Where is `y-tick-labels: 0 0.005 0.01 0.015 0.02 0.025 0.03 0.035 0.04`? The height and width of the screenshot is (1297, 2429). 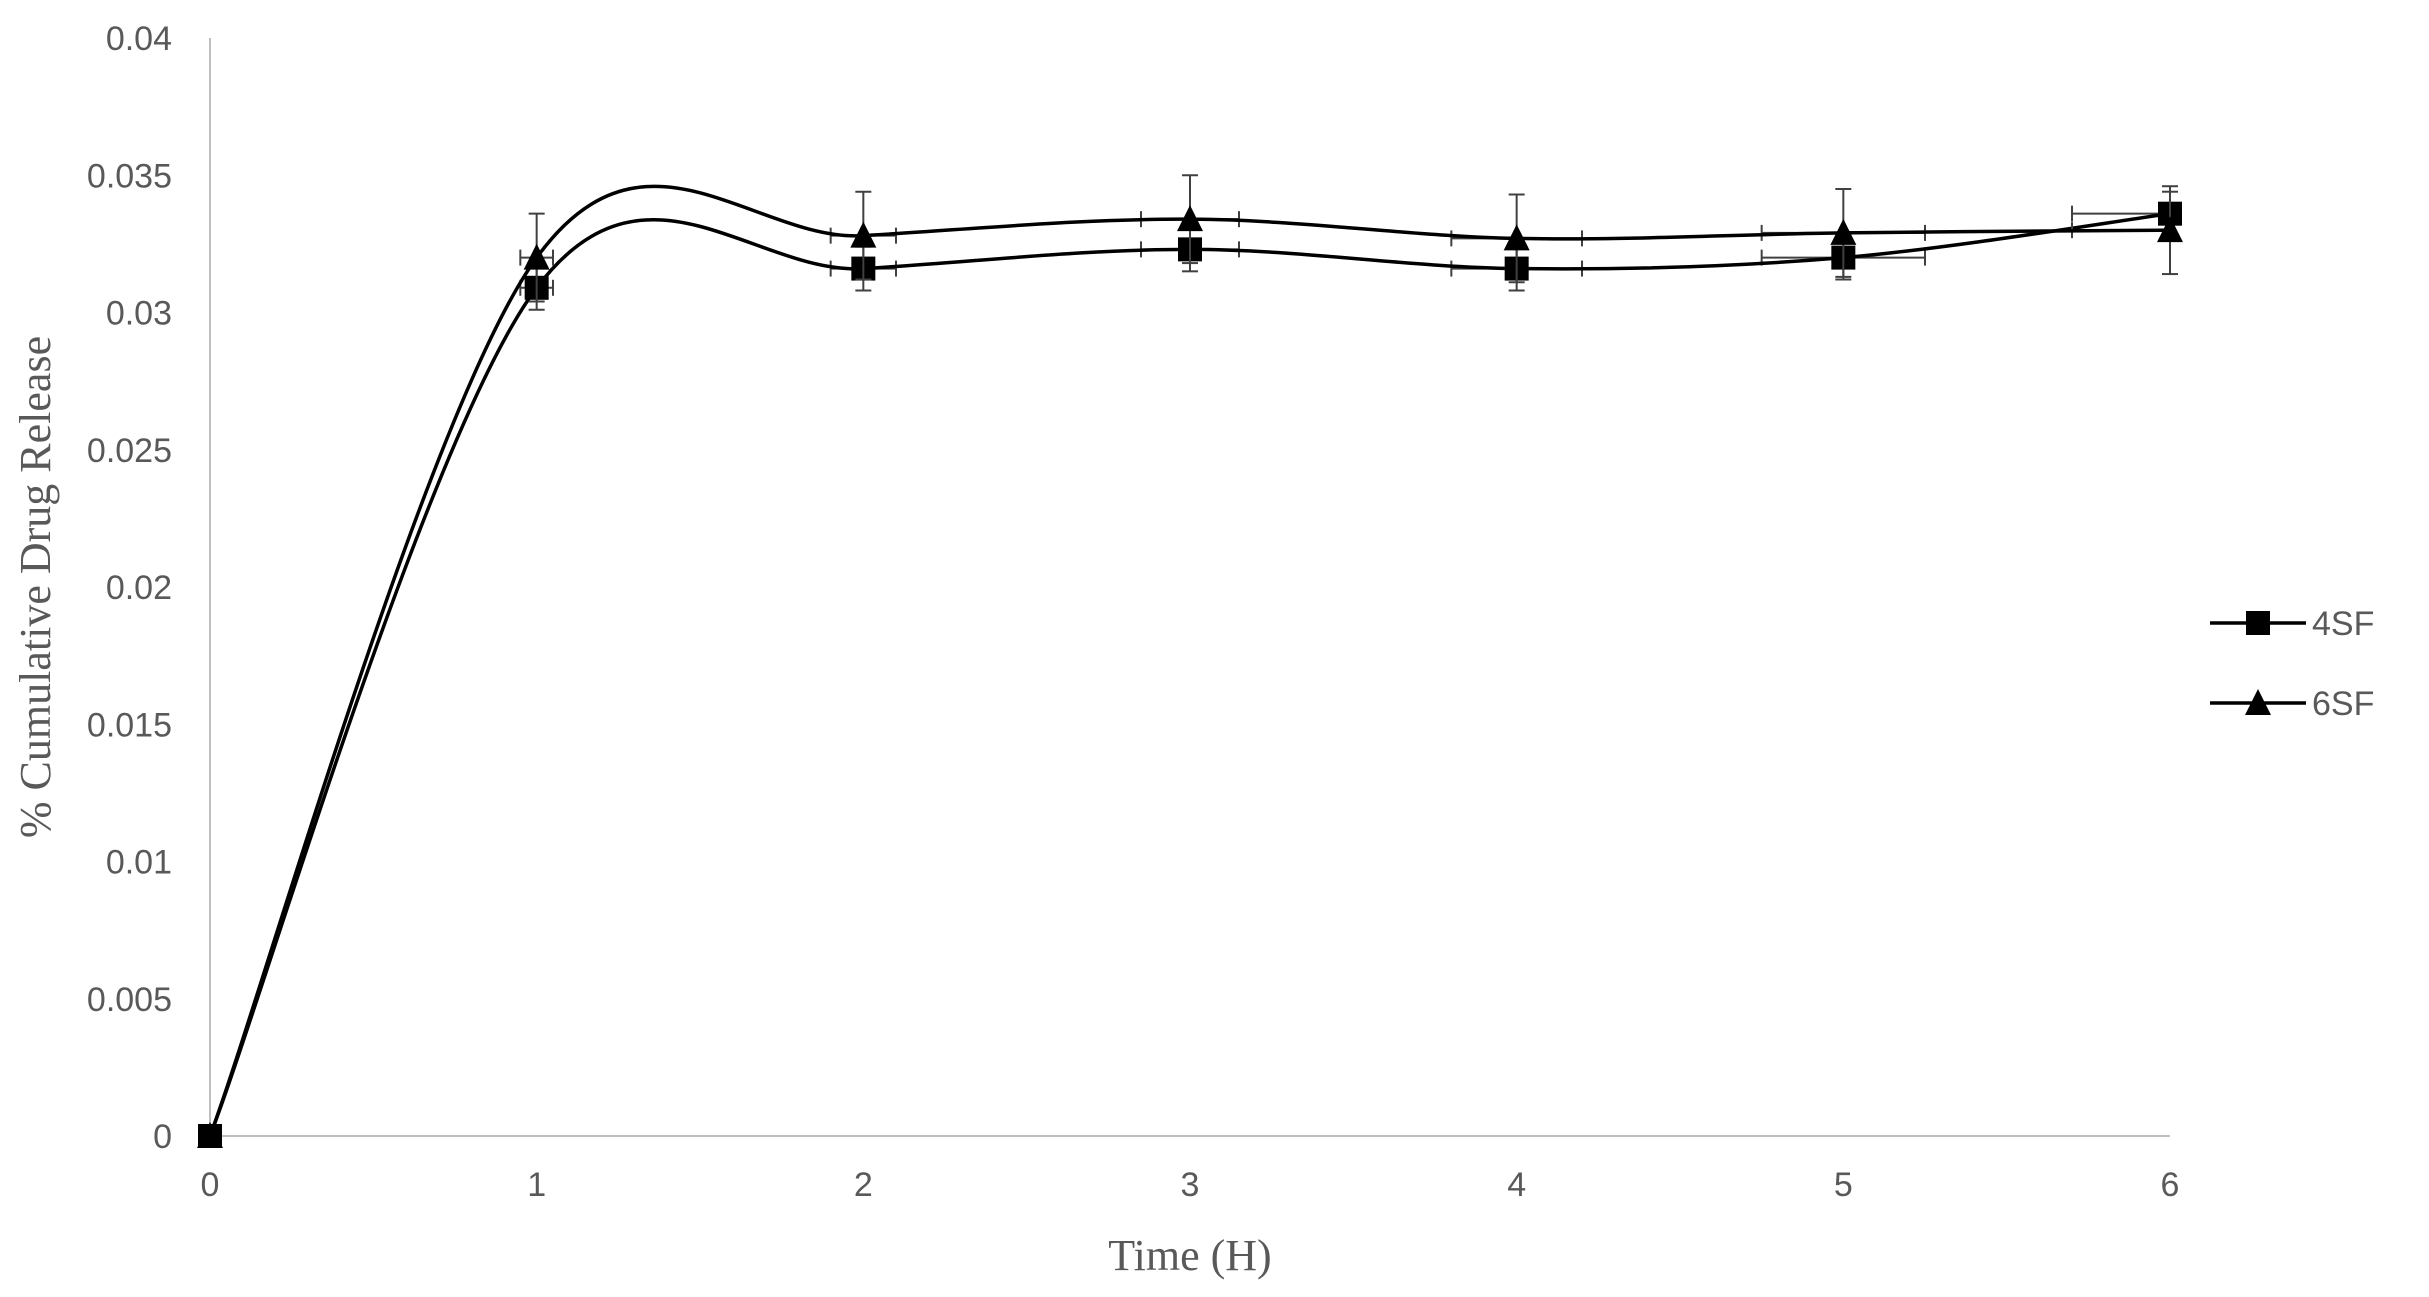
y-tick-labels: 0 0.005 0.01 0.015 0.02 0.025 0.03 0.035 0.04 is located at coordinates (129, 588).